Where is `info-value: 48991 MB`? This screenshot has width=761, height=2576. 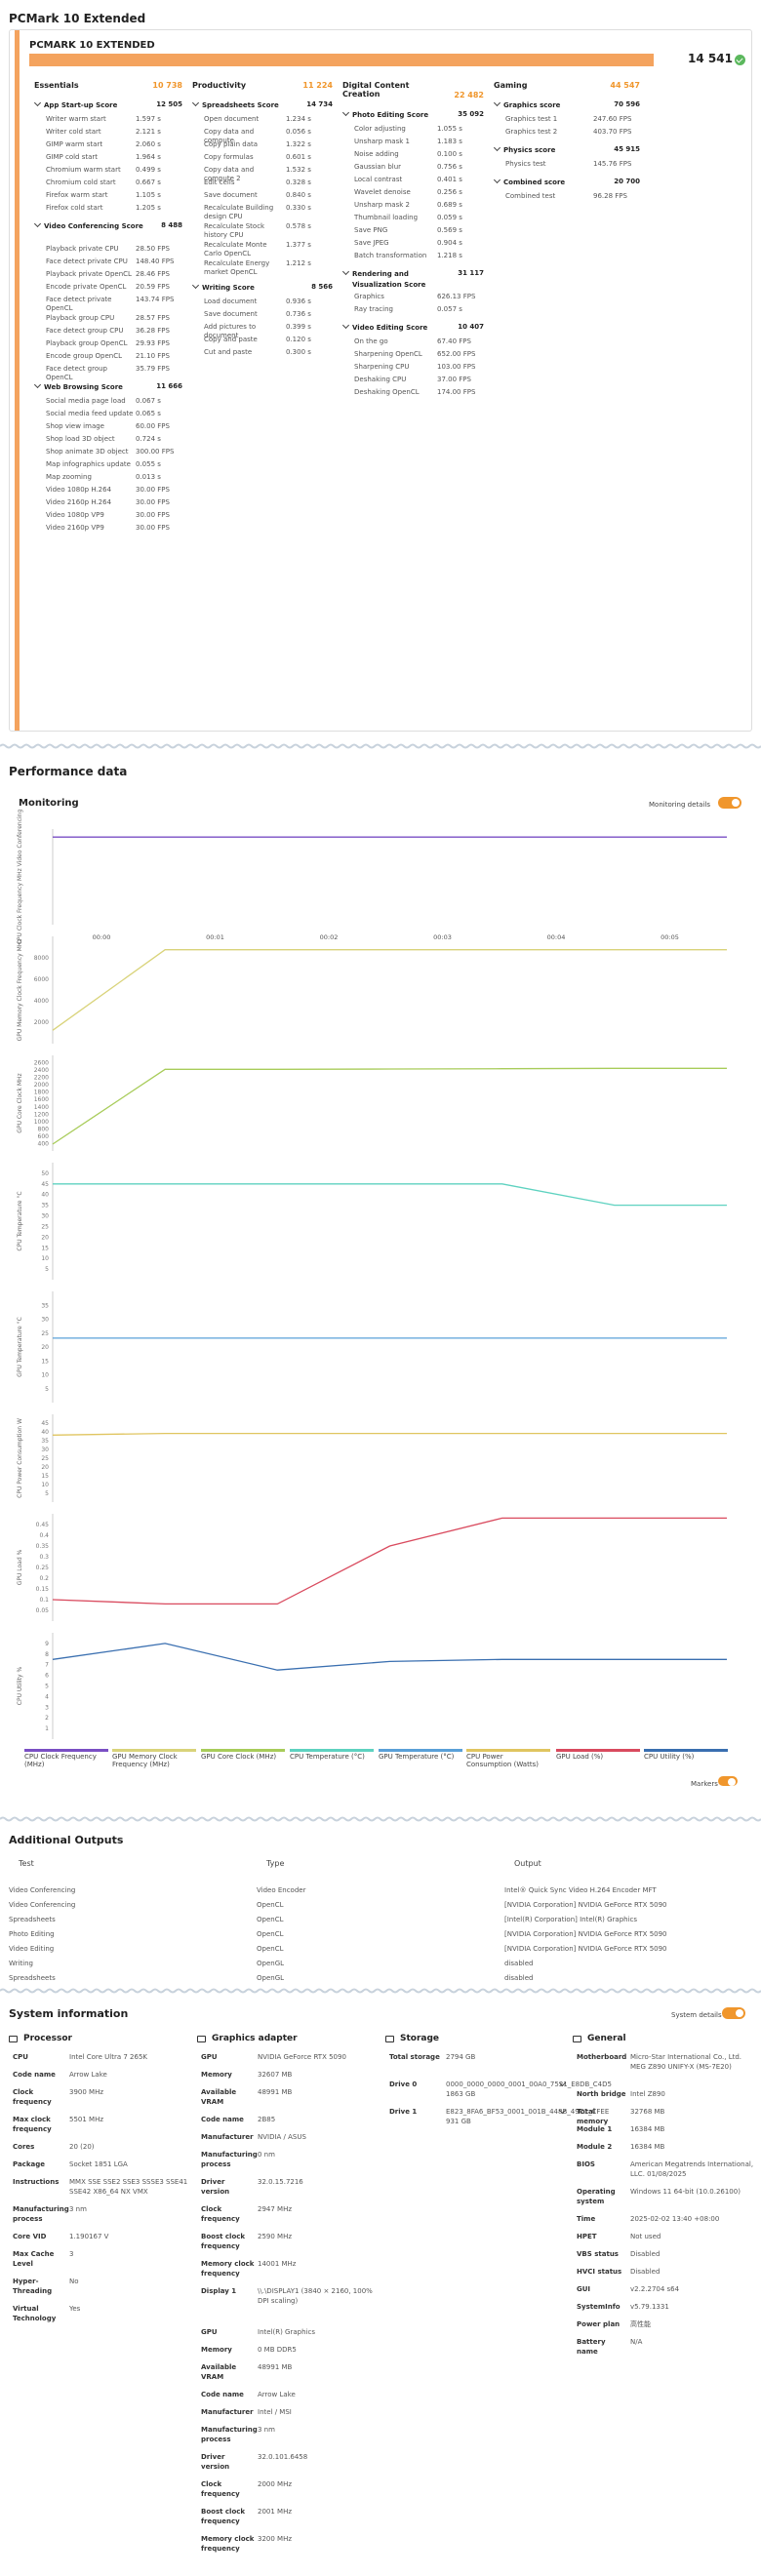 info-value: 48991 MB is located at coordinates (275, 2367).